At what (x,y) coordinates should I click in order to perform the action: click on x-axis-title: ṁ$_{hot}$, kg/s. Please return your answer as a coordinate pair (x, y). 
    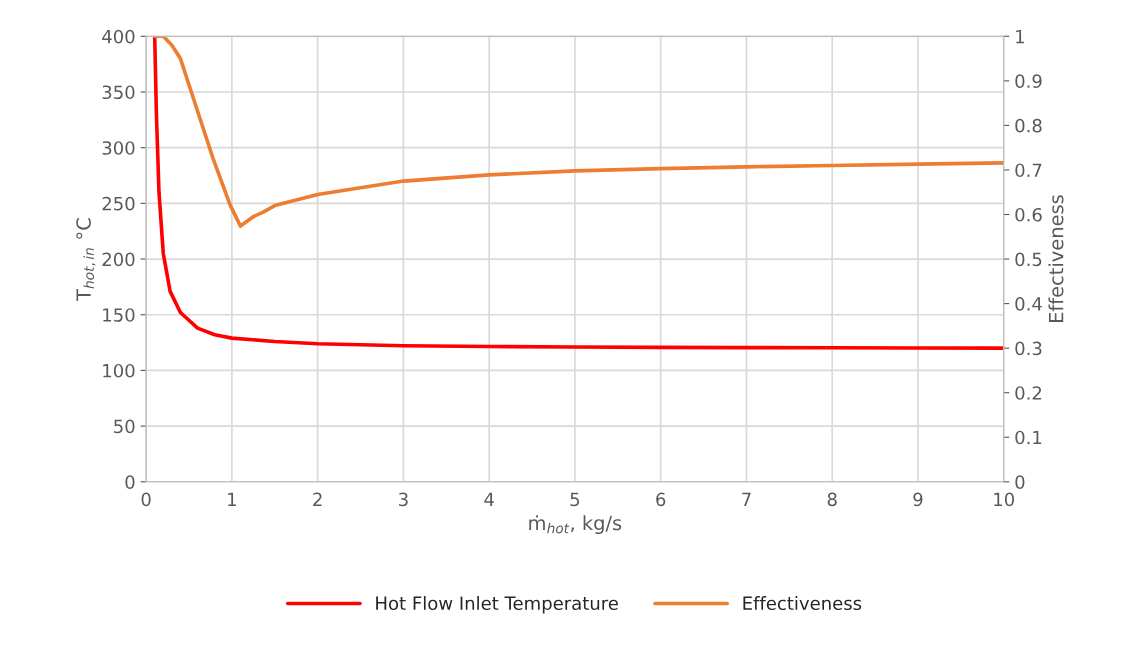
    Looking at the image, I should click on (575, 525).